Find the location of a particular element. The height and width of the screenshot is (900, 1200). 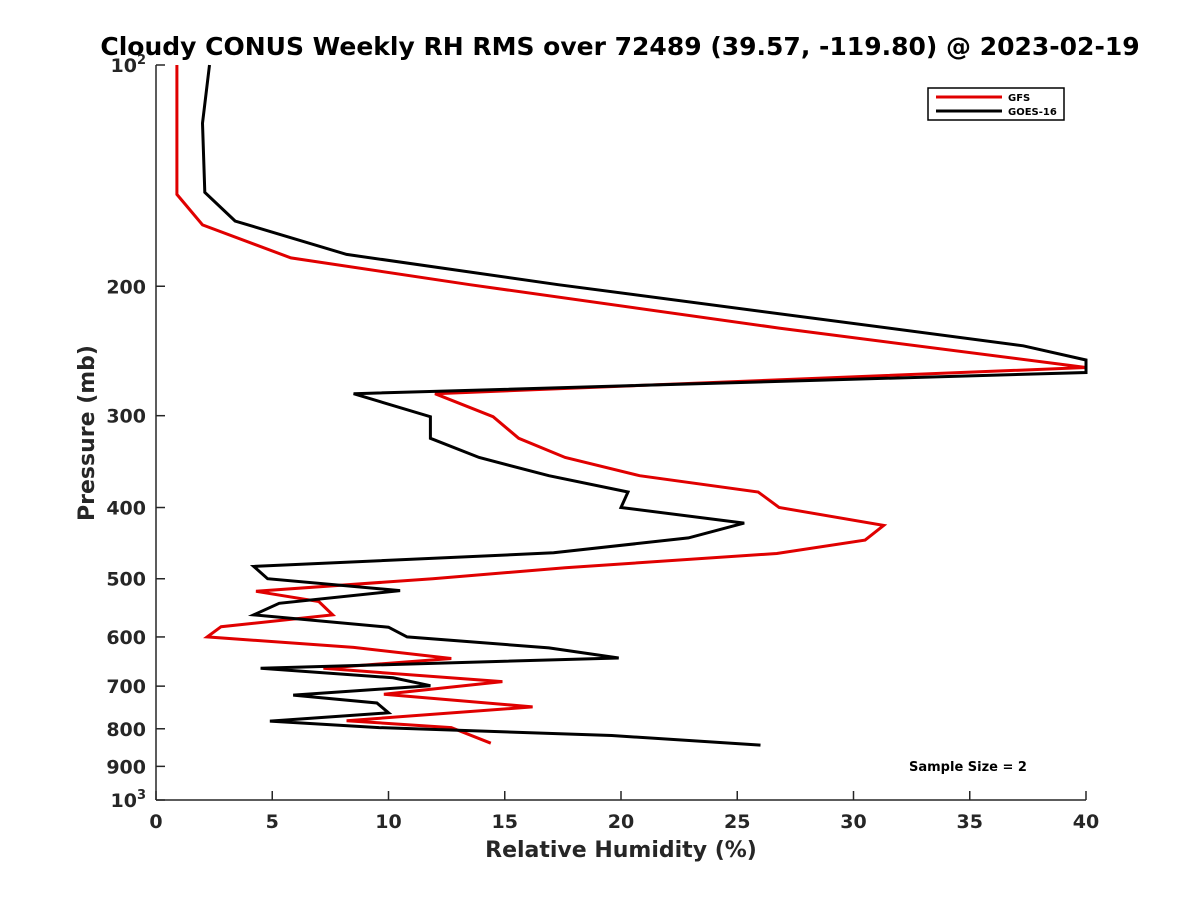

legend-box is located at coordinates (996, 104).